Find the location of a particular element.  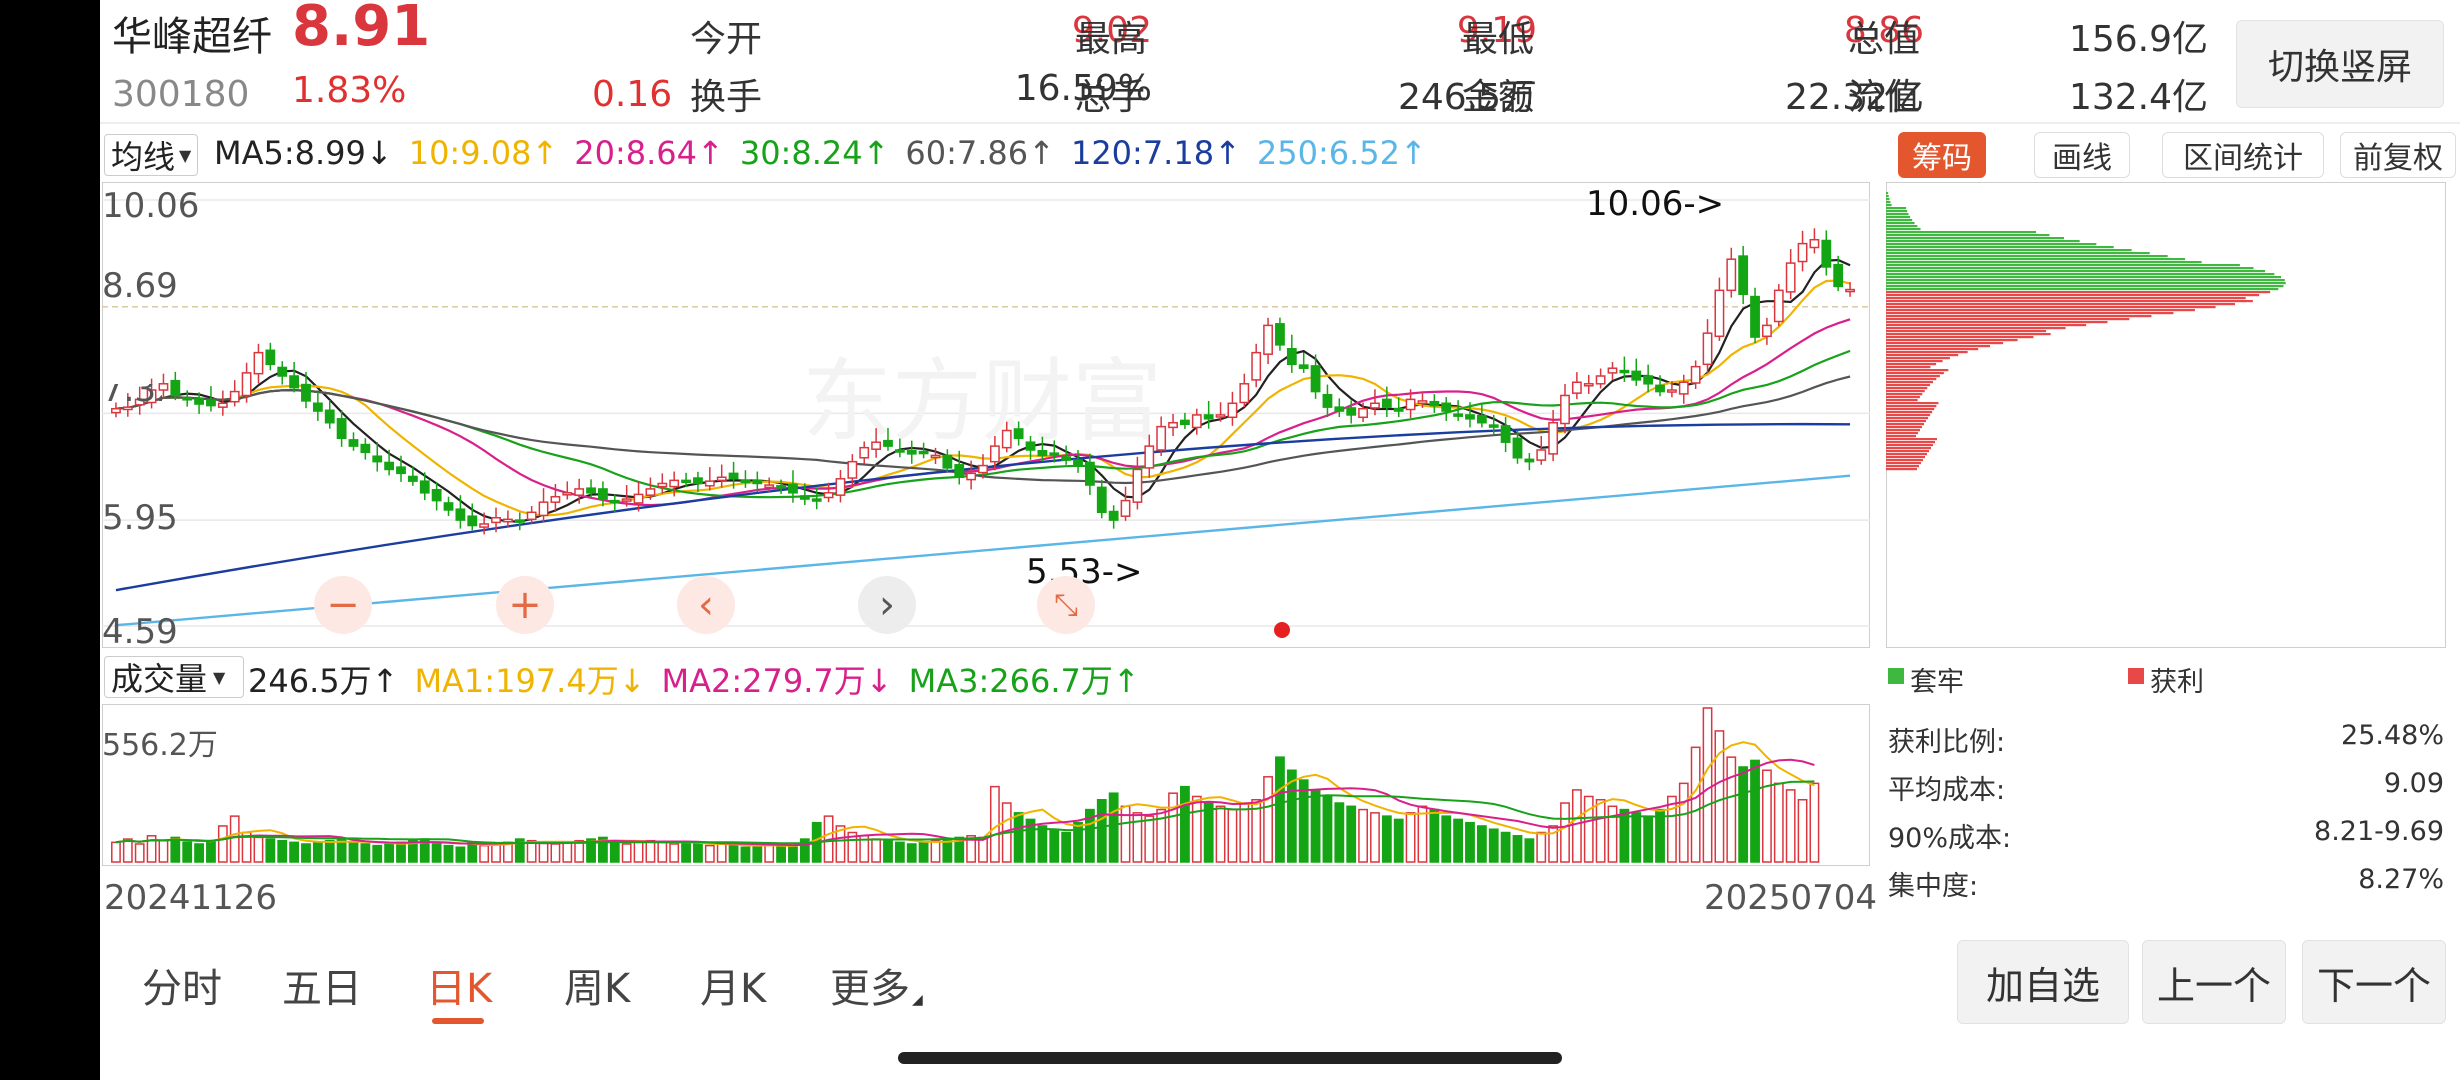

ma-item: 120:7.18↑ is located at coordinates (1155, 153).